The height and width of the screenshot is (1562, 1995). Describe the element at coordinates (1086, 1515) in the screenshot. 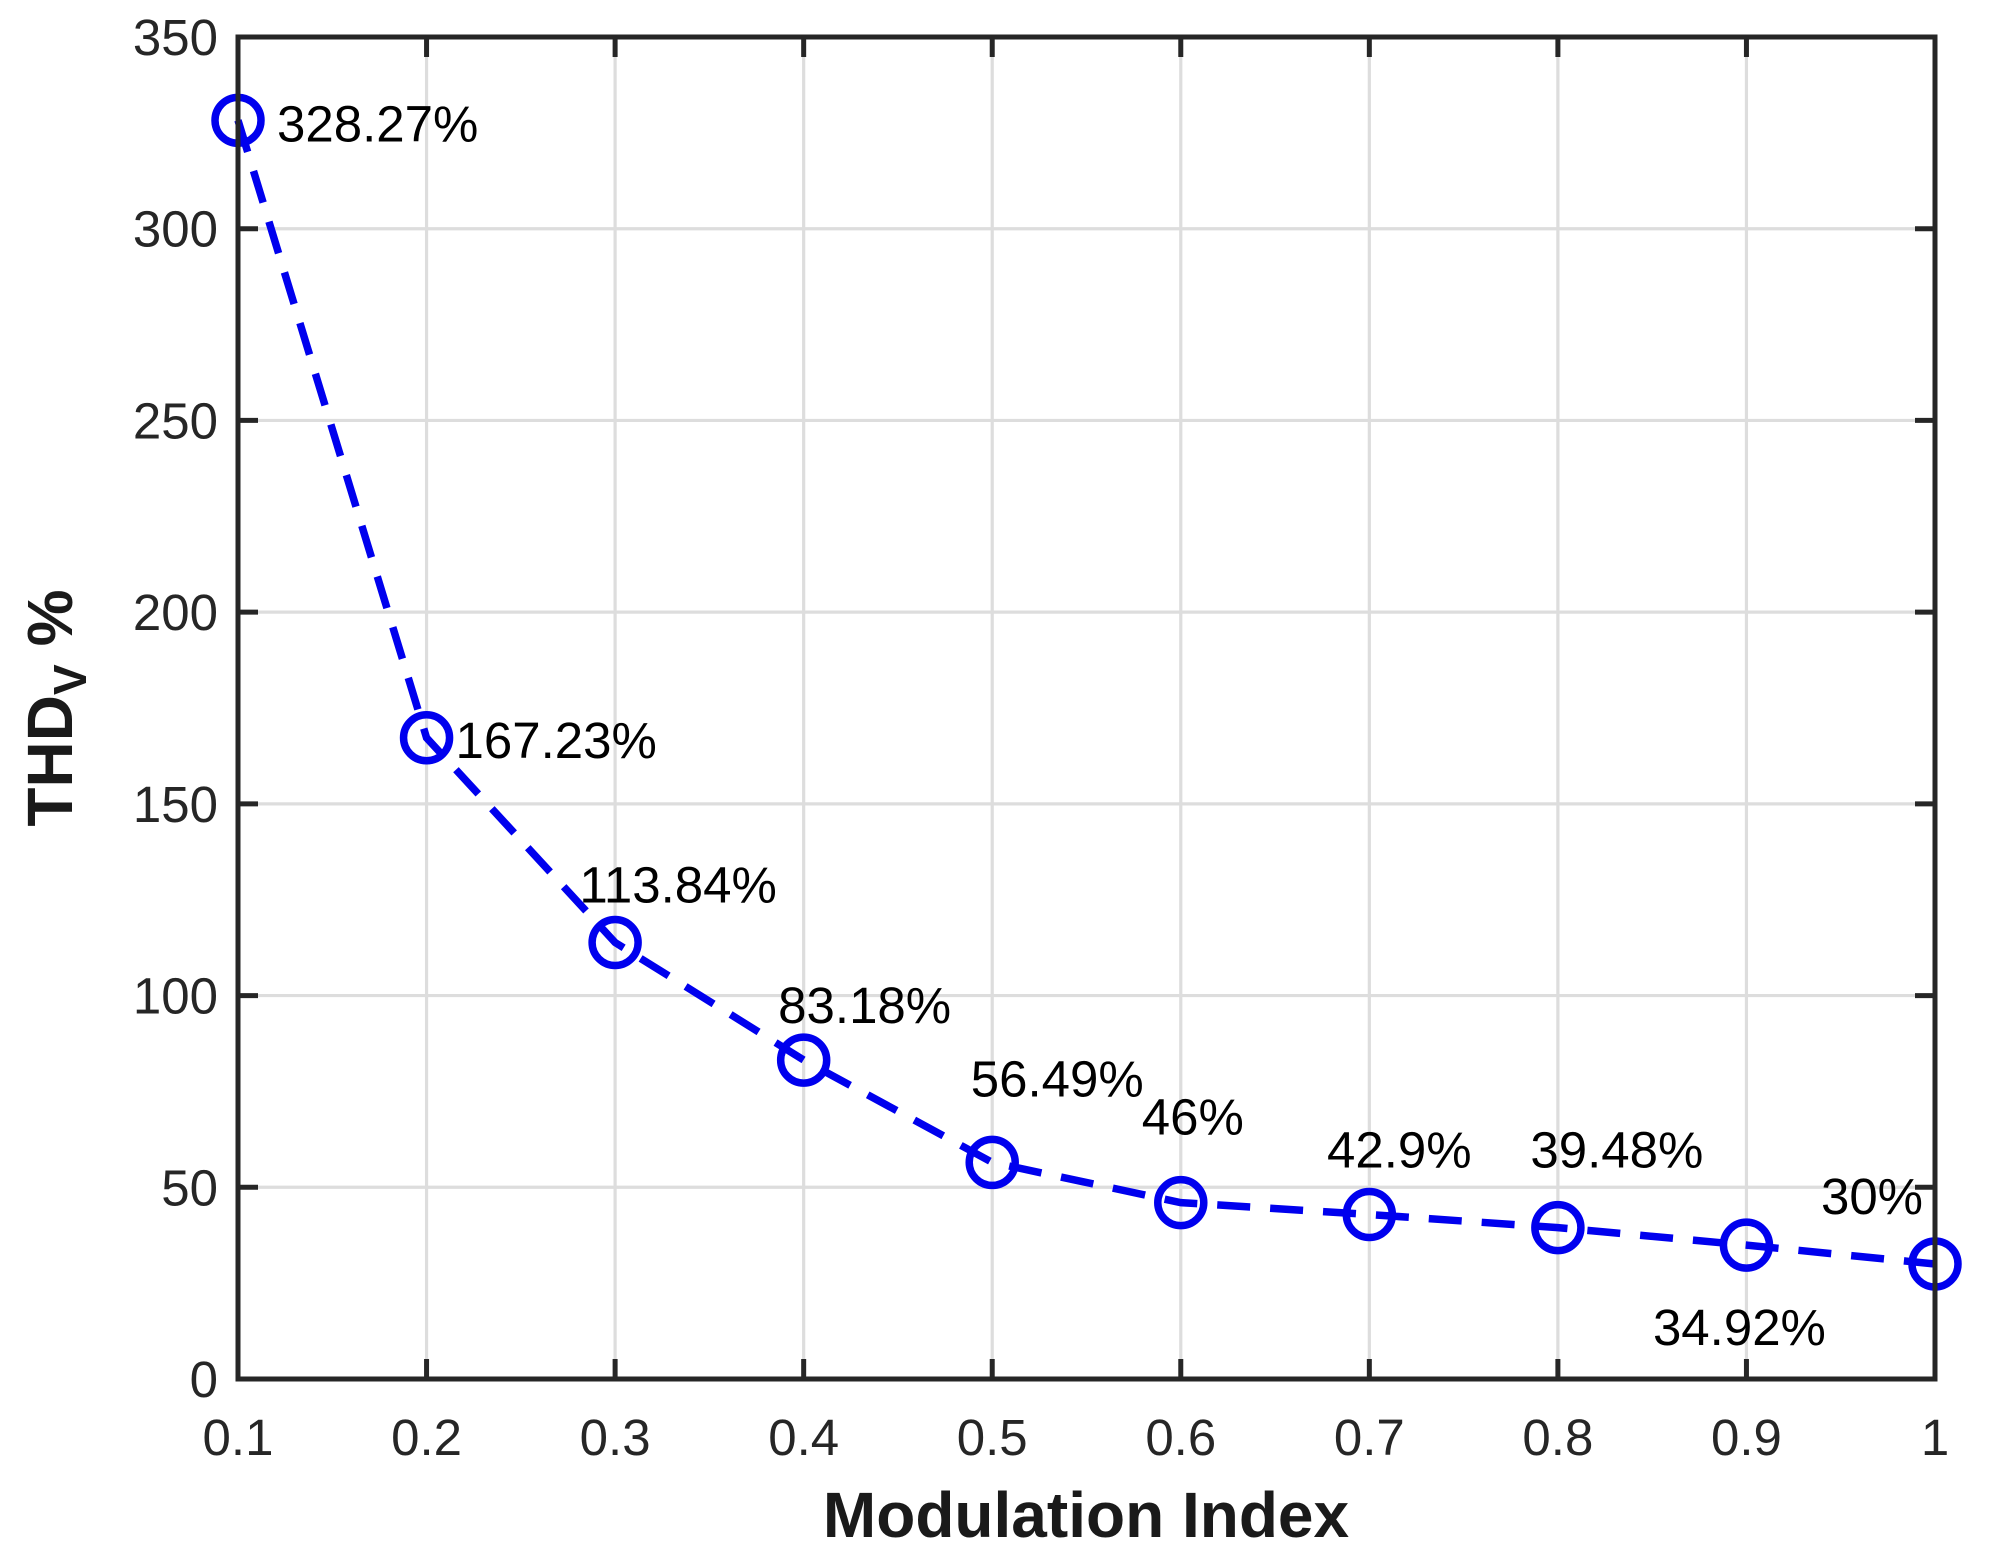

I see `x-axis-label: Modulation Index` at that location.